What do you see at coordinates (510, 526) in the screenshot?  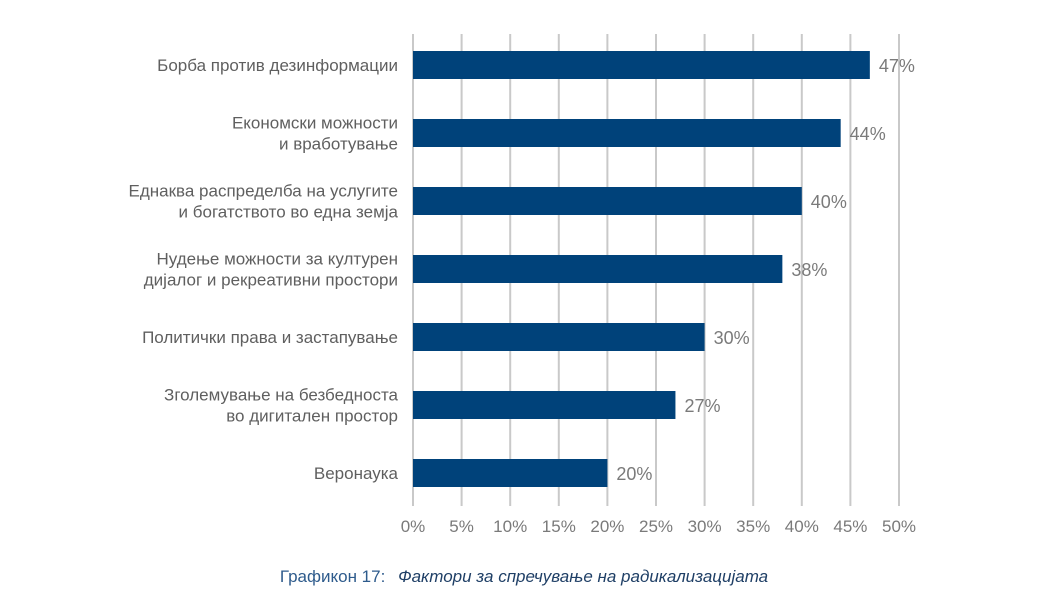 I see `x-tick-label: 10%` at bounding box center [510, 526].